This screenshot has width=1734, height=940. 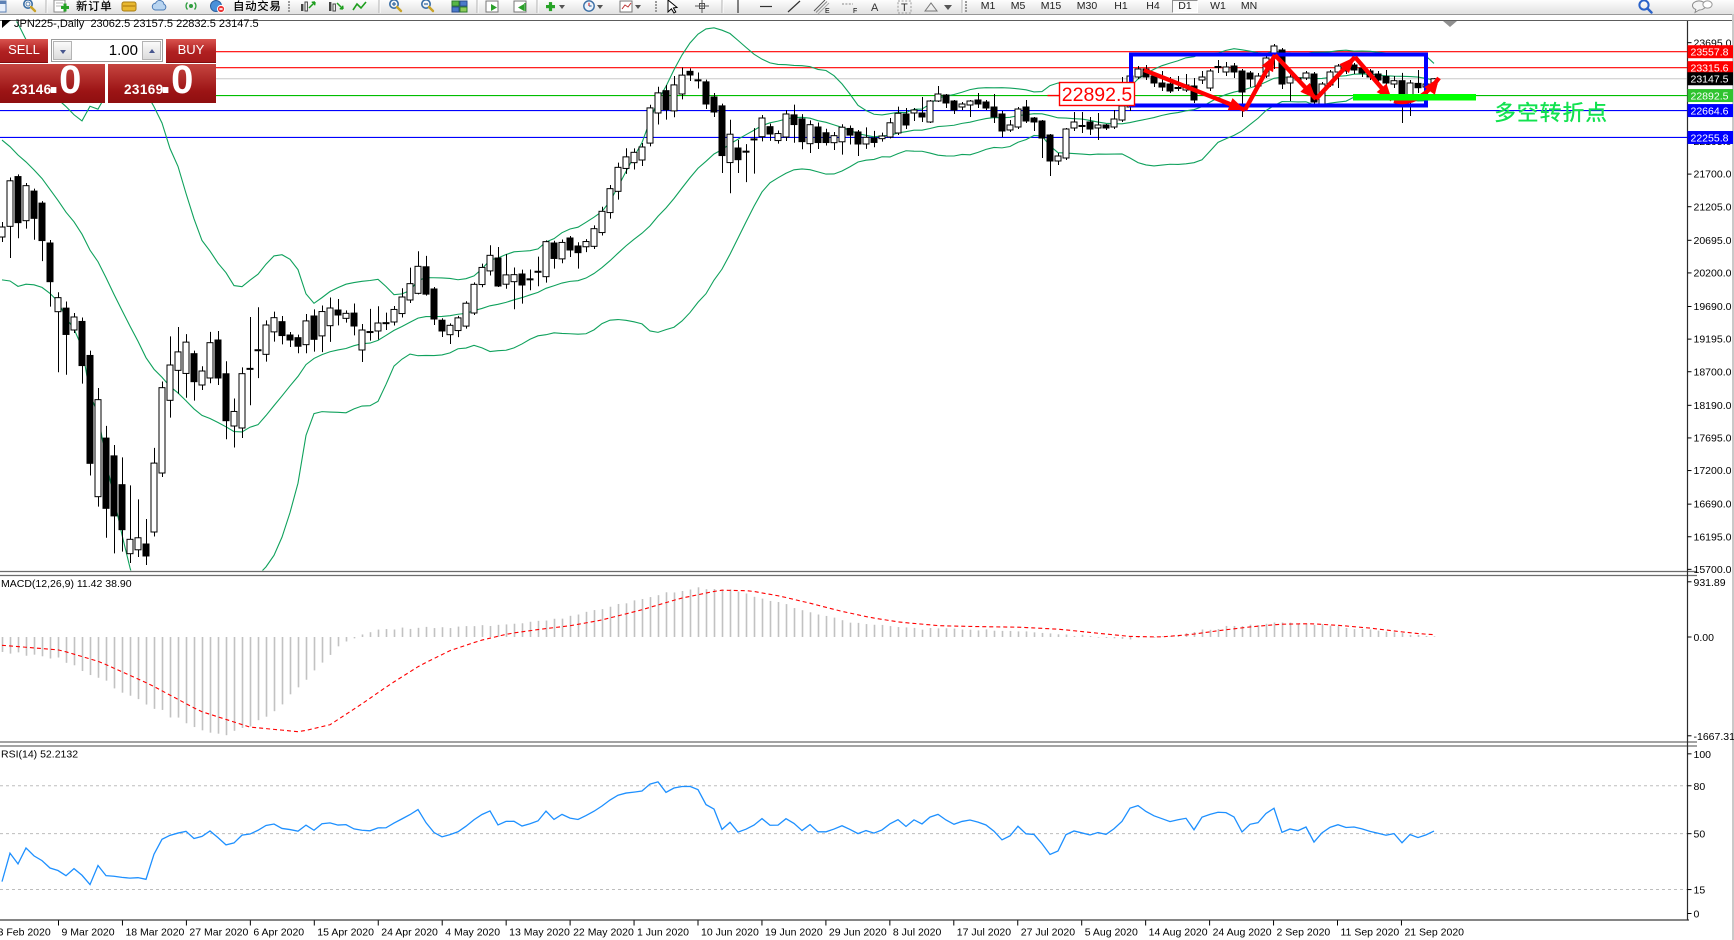 I want to click on chart-shift-icon, so click(x=555, y=7).